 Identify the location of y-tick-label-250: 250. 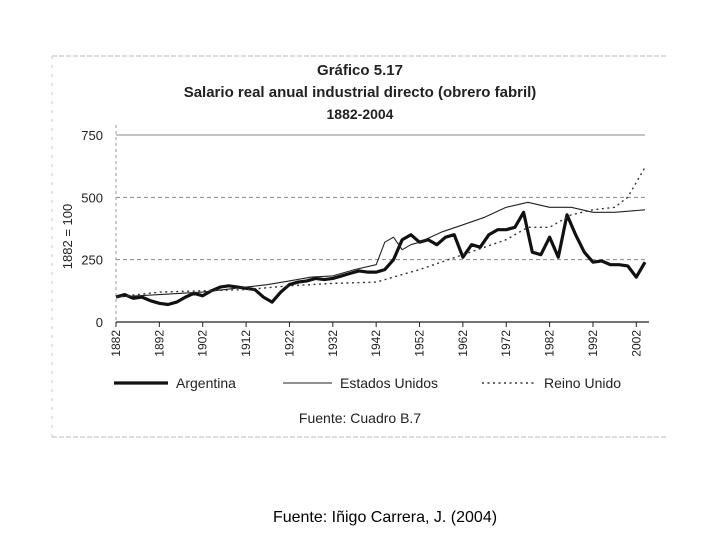
(92, 260).